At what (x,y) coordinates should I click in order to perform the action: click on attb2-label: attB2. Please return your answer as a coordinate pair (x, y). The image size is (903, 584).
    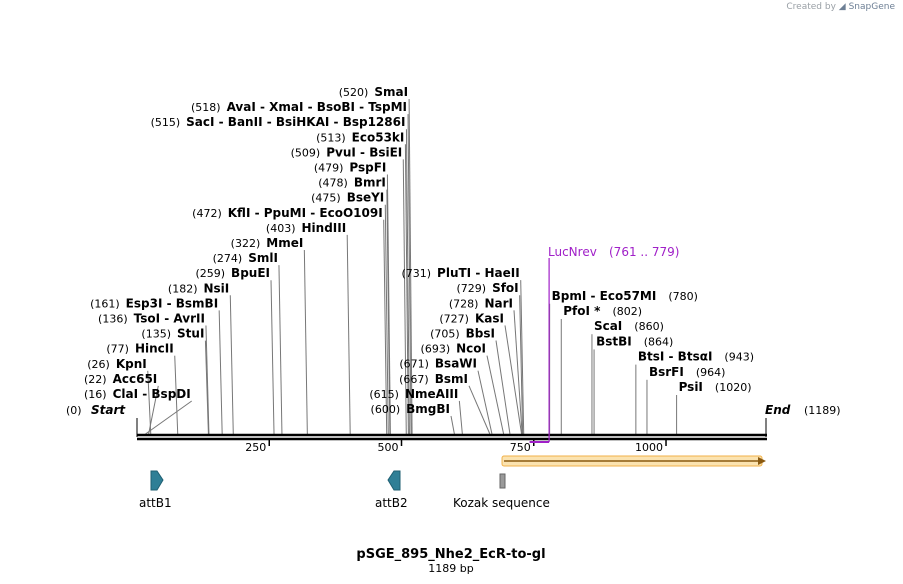
    Looking at the image, I should click on (391, 503).